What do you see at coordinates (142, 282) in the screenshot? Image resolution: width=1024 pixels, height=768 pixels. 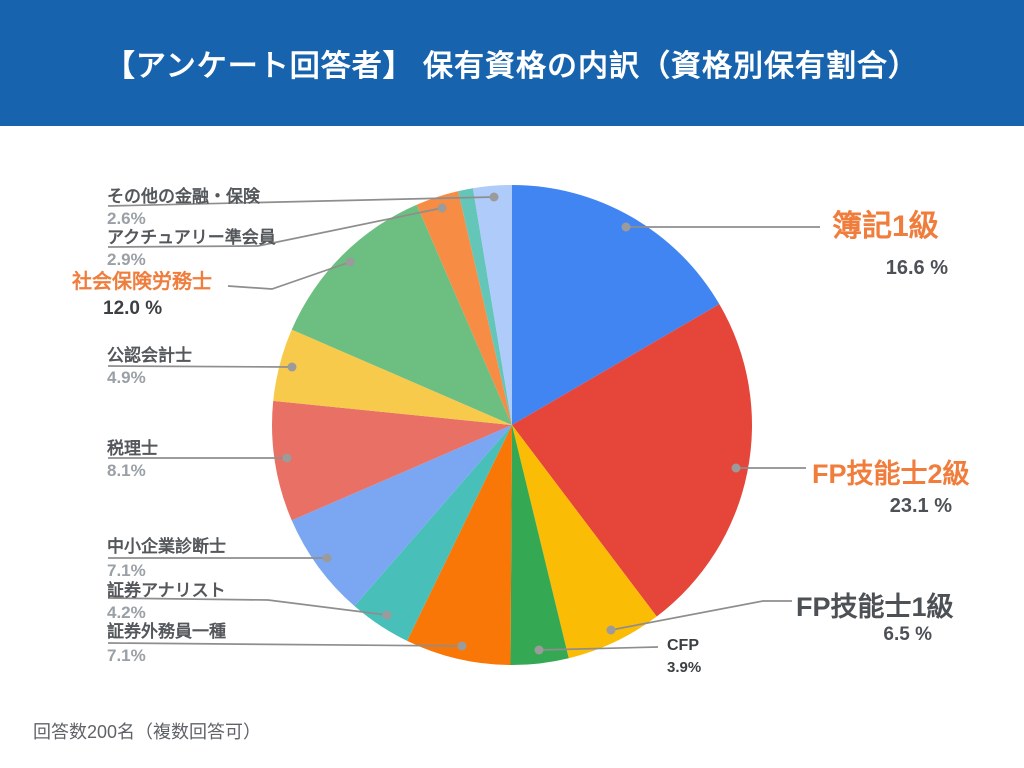 I see `slice-label: 社会保険労務士` at bounding box center [142, 282].